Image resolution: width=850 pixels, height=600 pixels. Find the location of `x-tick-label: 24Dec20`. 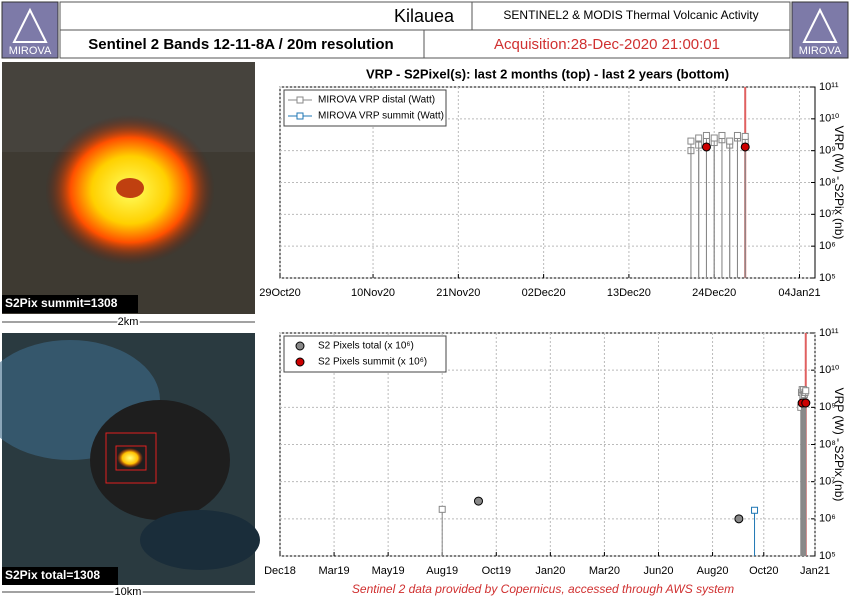

x-tick-label: 24Dec20 is located at coordinates (714, 293).